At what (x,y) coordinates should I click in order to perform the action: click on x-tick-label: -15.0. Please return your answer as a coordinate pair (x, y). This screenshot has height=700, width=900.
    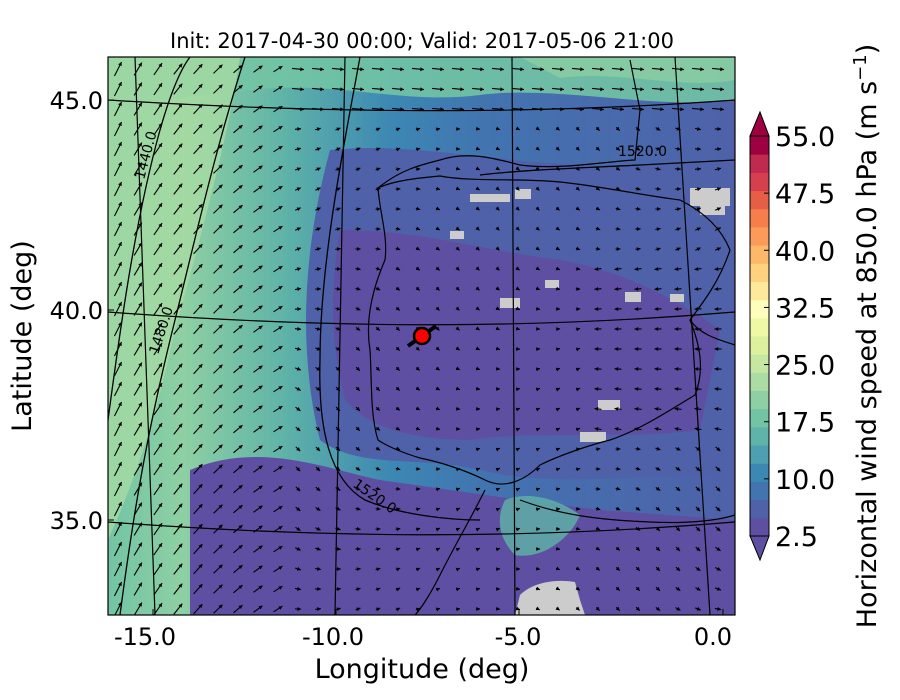
    Looking at the image, I should click on (145, 637).